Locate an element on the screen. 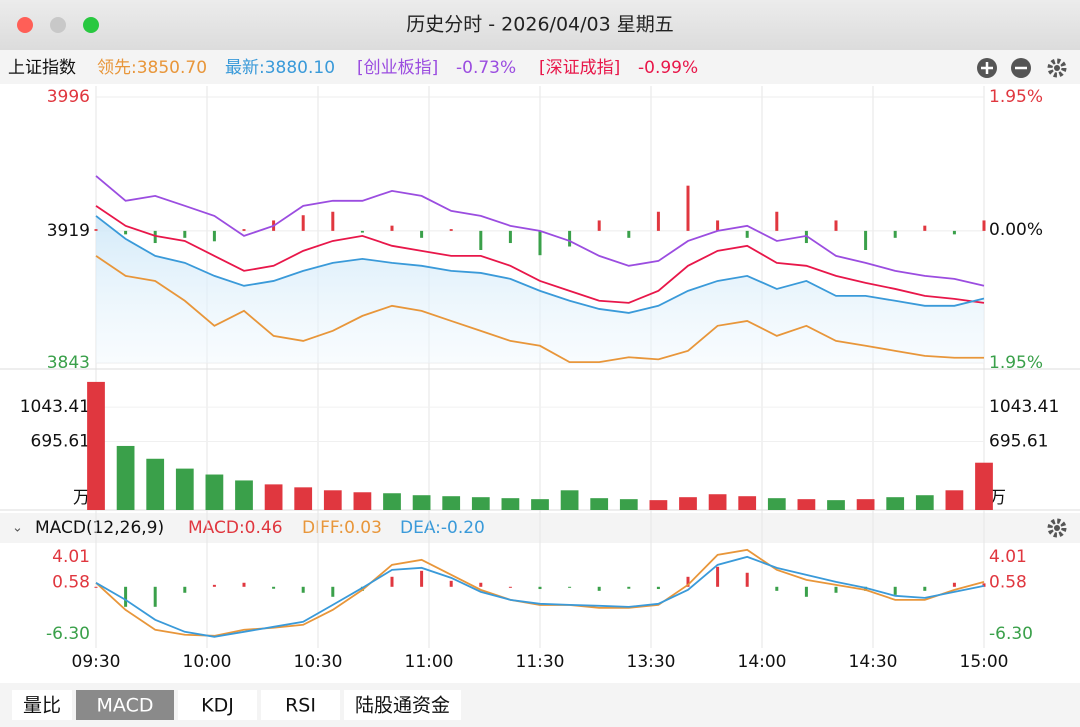  zoom-out is located at coordinates (1021, 68).